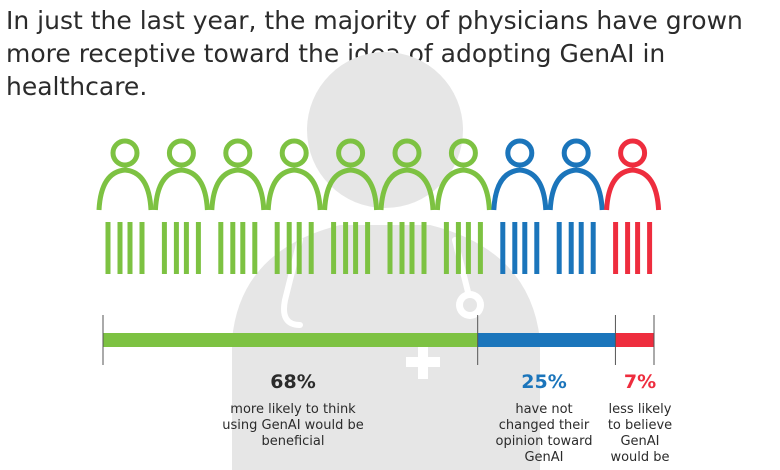 The height and width of the screenshot is (470, 780). What do you see at coordinates (640, 382) in the screenshot?
I see `segment-percent: 7%` at bounding box center [640, 382].